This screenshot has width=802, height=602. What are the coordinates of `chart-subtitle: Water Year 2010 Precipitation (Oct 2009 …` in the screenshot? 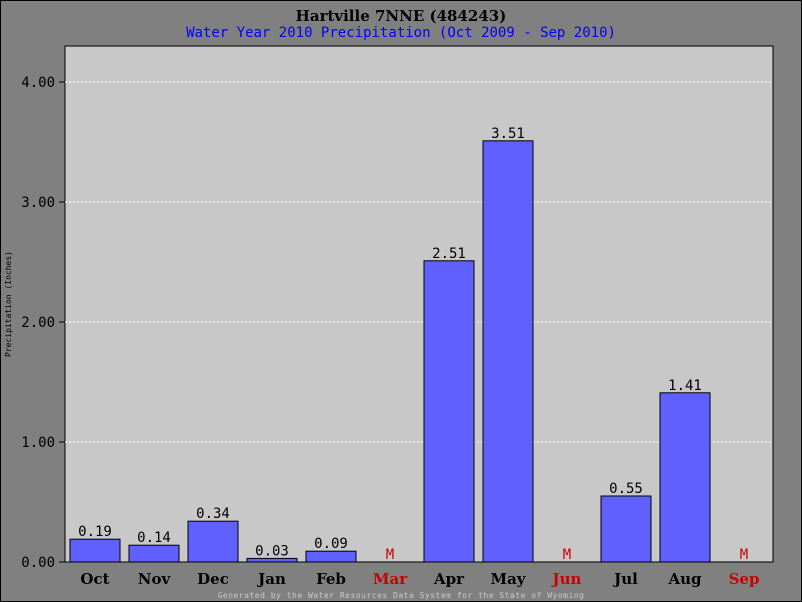 It's located at (401, 33).